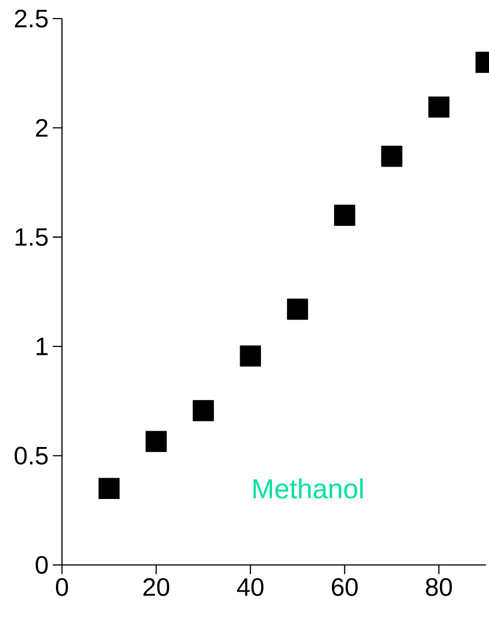  Describe the element at coordinates (42, 128) in the screenshot. I see `y-tick-label: 2` at that location.